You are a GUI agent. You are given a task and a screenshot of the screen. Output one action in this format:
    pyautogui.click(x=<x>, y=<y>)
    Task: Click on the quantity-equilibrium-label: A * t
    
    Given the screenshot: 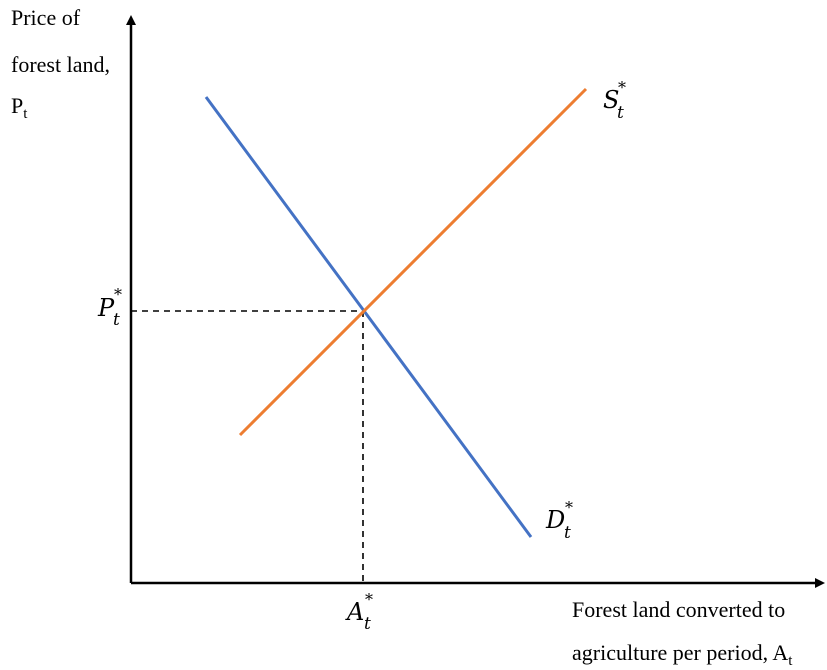 What is the action you would take?
    pyautogui.click(x=359, y=612)
    